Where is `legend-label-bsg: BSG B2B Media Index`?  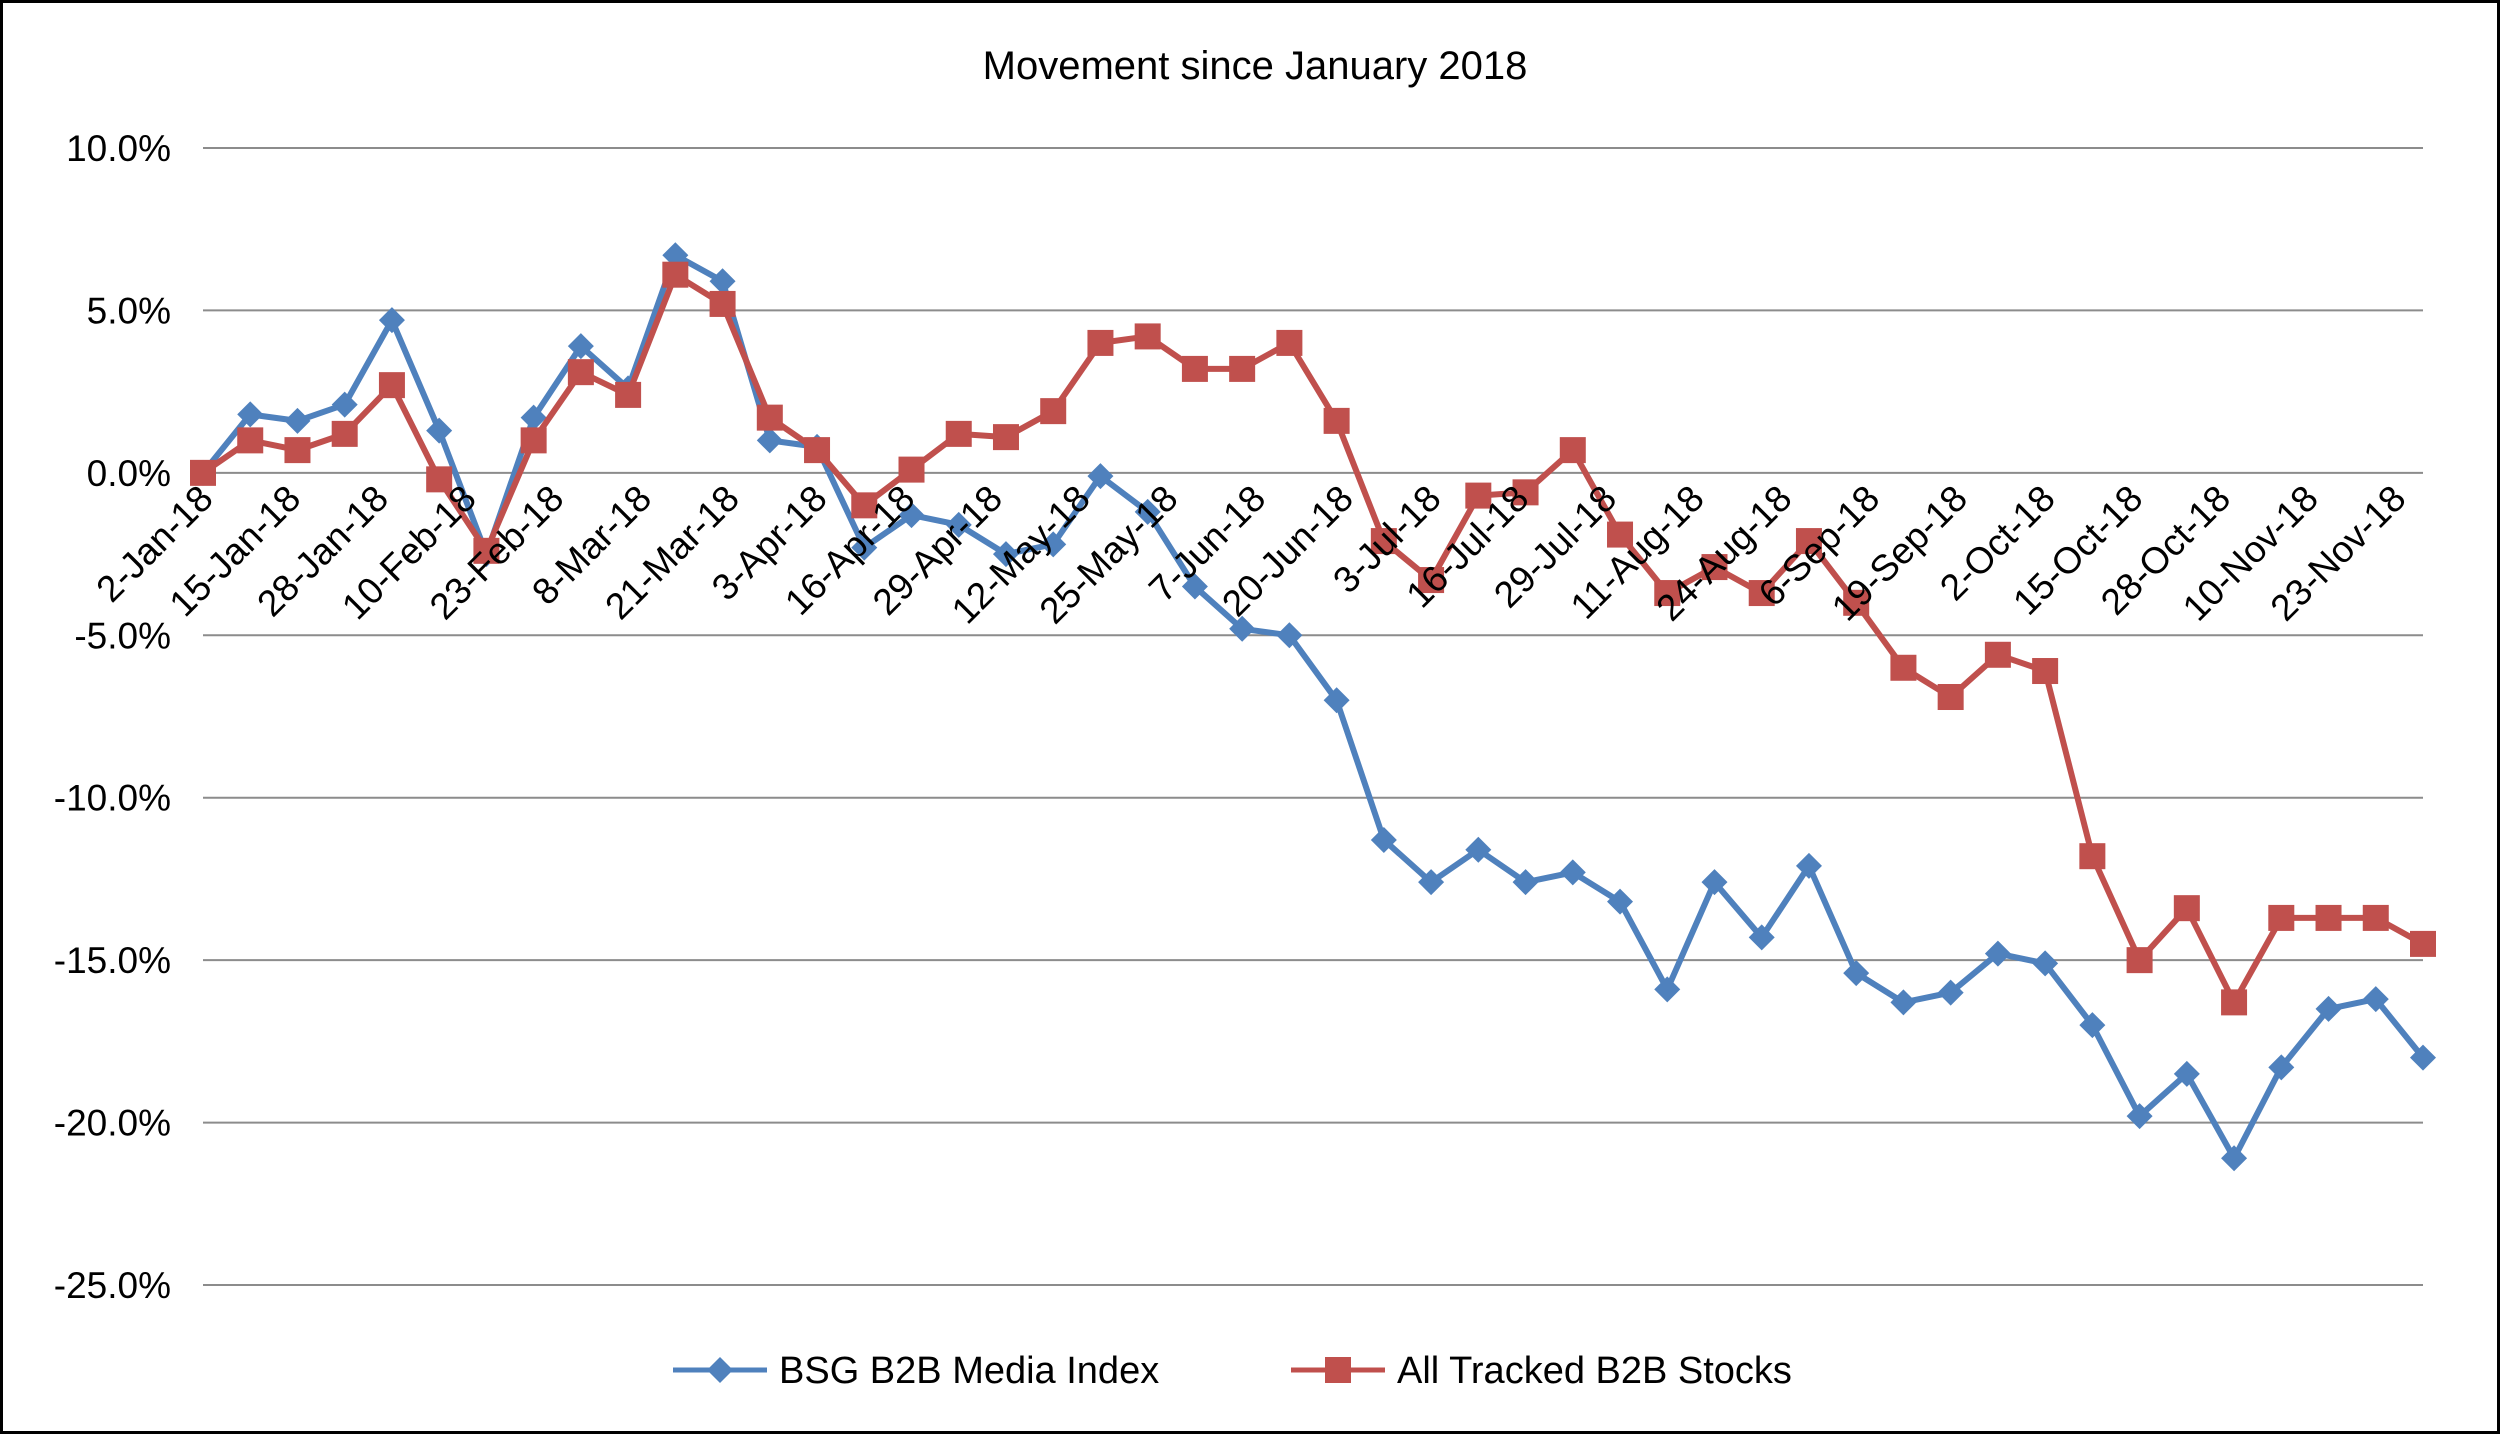 legend-label-bsg: BSG B2B Media Index is located at coordinates (969, 1371).